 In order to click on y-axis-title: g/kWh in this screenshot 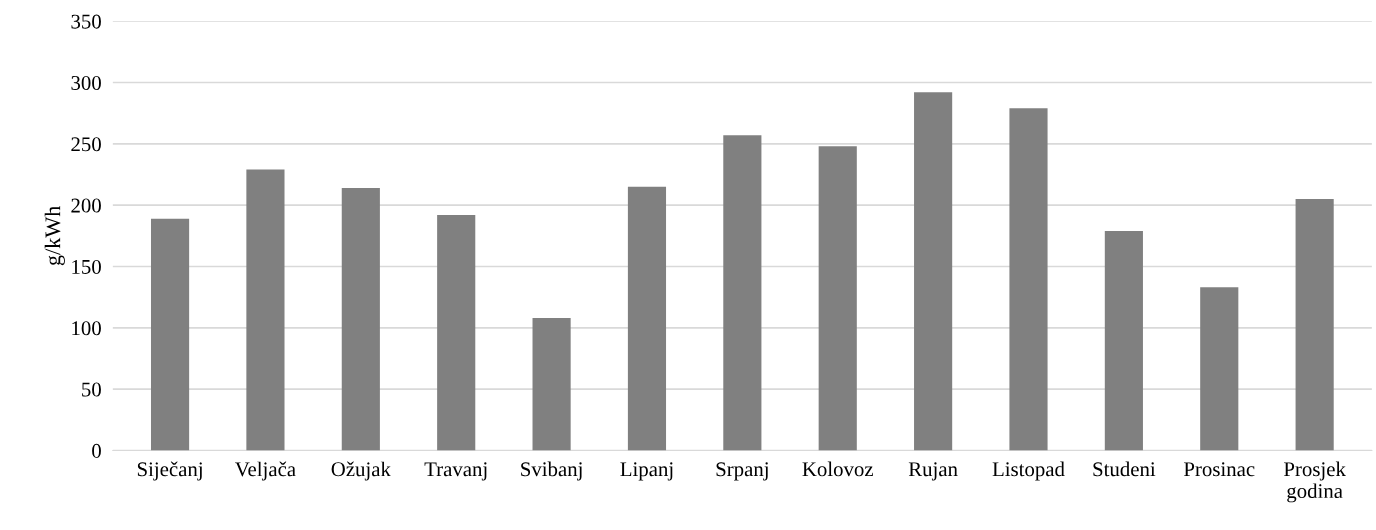, I will do `click(54, 235)`.